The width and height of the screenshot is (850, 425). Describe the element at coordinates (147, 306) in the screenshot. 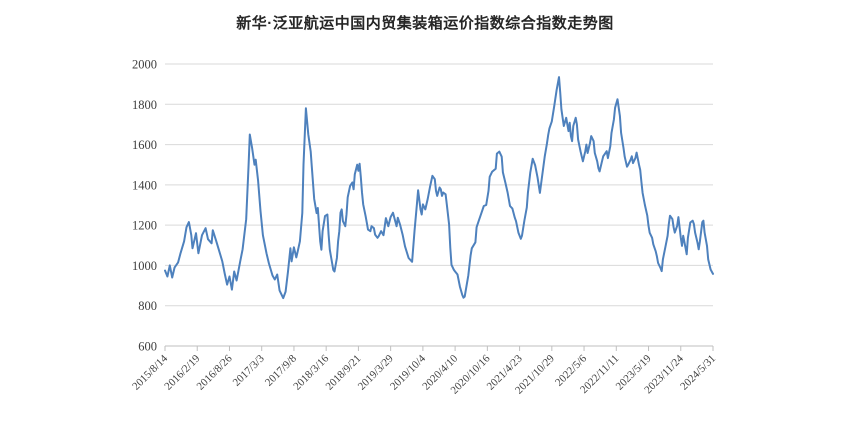

I see `y-axis-label: 800` at that location.